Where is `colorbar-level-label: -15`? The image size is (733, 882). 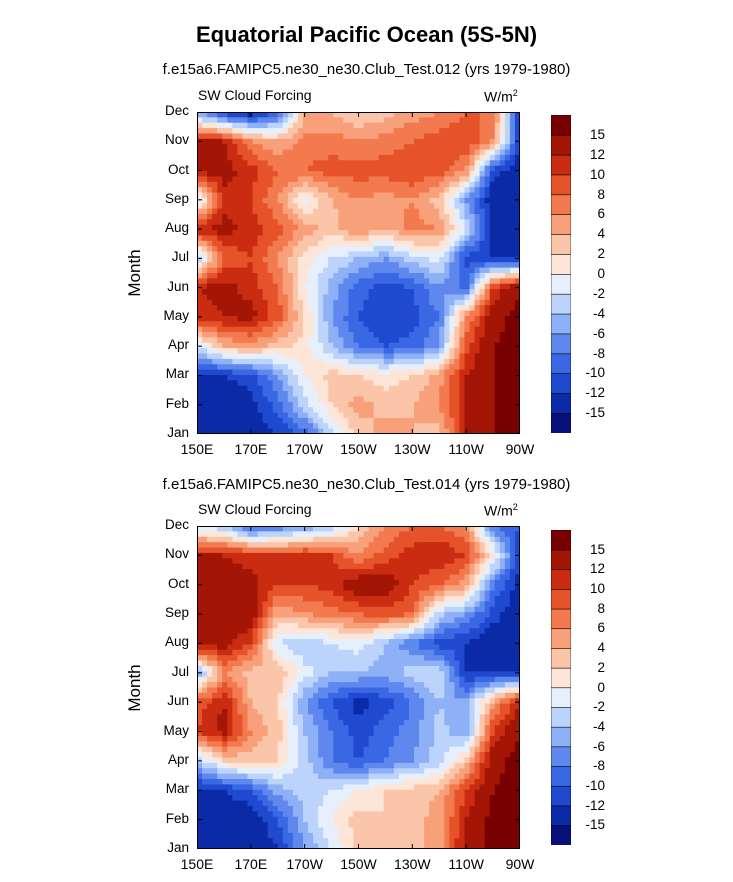 colorbar-level-label: -15 is located at coordinates (595, 413).